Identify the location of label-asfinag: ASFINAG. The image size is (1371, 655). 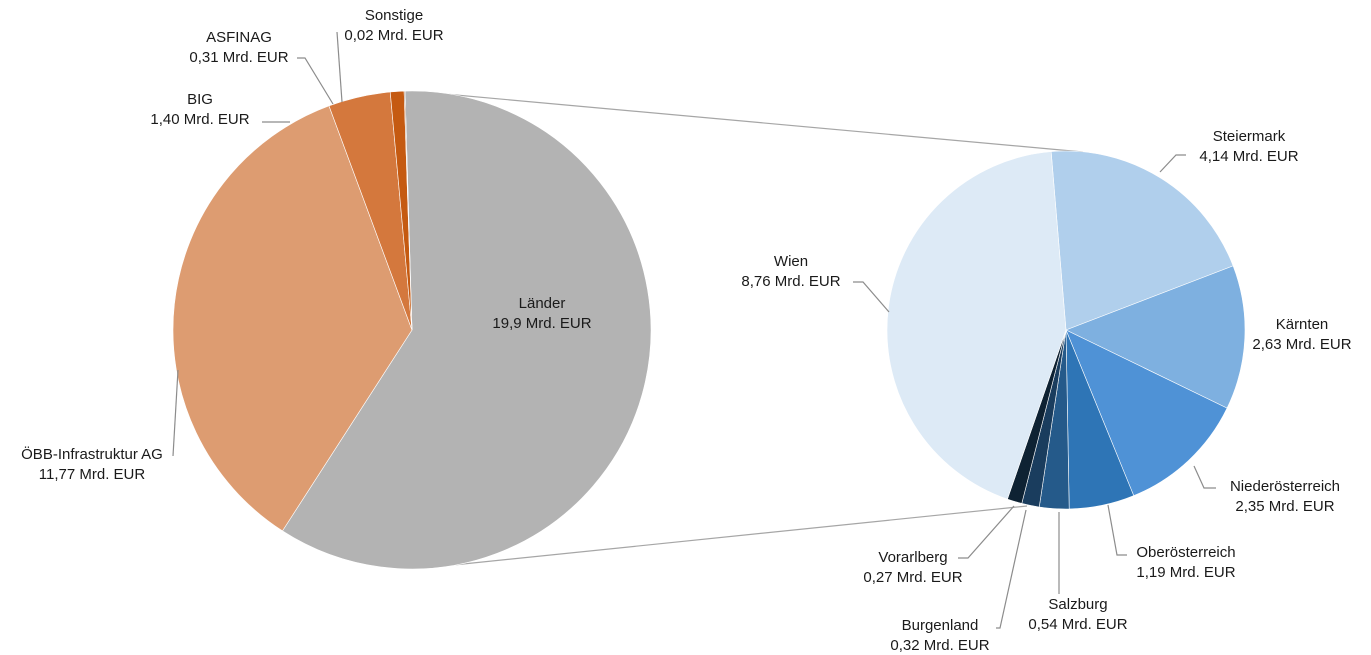
(239, 37).